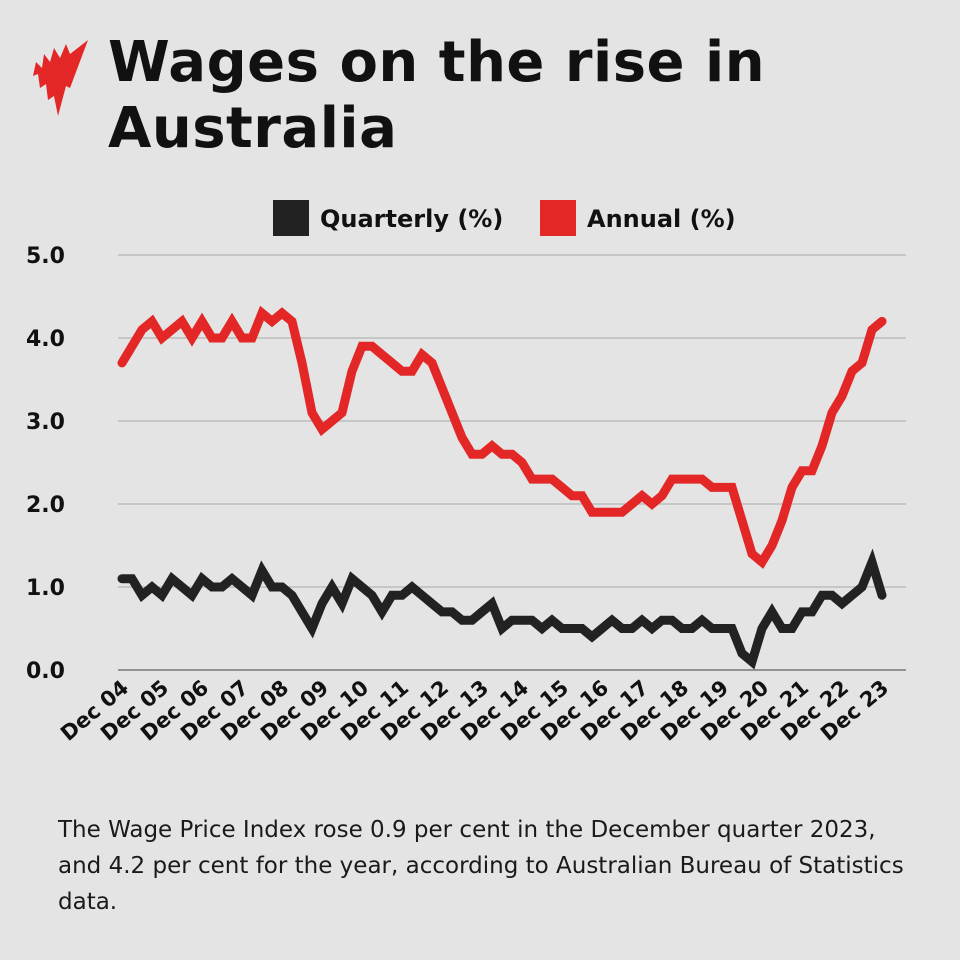 This screenshot has width=960, height=960. I want to click on legend-label: Quarterly (%), so click(411, 219).